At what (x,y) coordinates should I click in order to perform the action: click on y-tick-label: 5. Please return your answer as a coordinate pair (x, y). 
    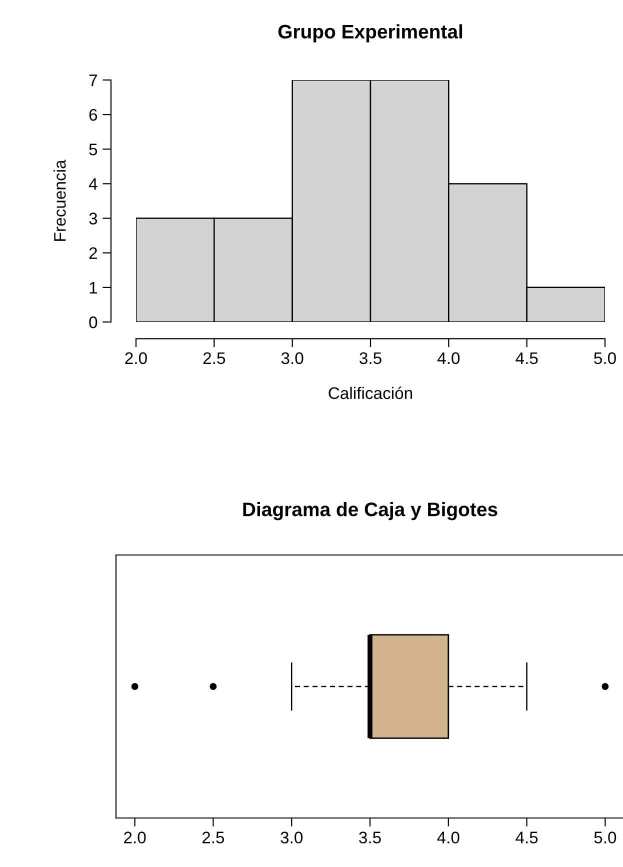
    Looking at the image, I should click on (93, 150).